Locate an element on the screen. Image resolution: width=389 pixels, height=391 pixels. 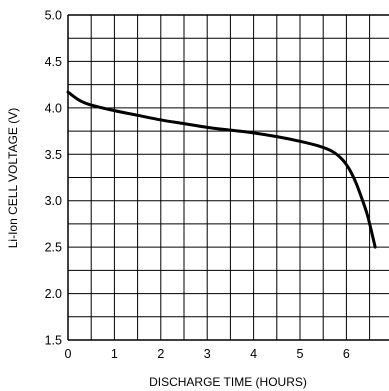
y-tick-label: 2.0 is located at coordinates (53, 294).